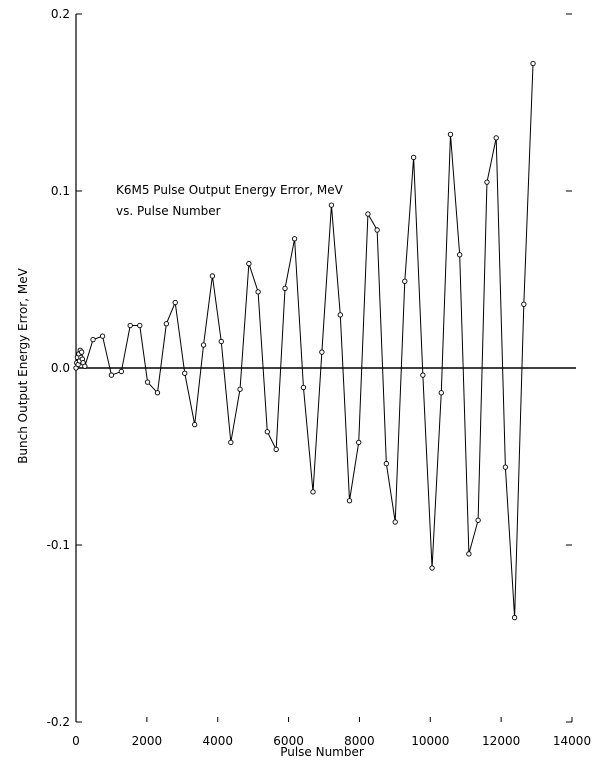  I want to click on x-tick-label: 6000, so click(288, 741).